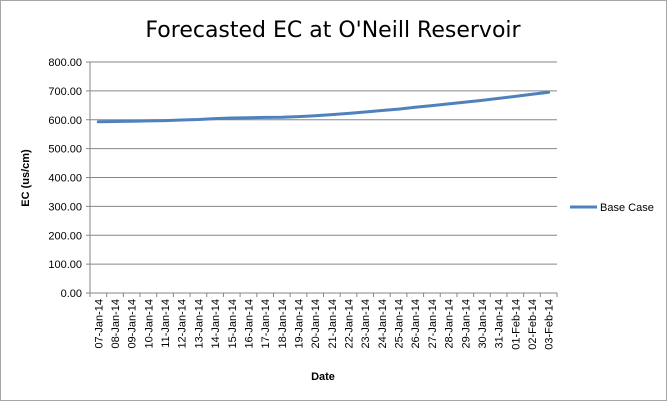 The image size is (667, 401). I want to click on y-tick-label: 500.00, so click(65, 150).